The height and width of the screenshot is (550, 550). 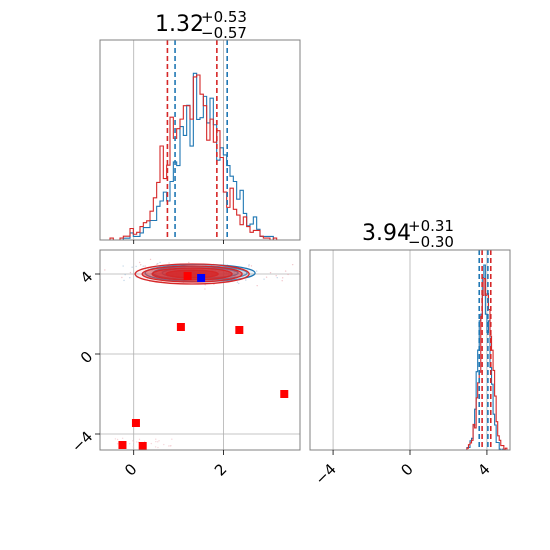 What do you see at coordinates (406, 469) in the screenshot?
I see `right-xtick-label-1: 0` at bounding box center [406, 469].